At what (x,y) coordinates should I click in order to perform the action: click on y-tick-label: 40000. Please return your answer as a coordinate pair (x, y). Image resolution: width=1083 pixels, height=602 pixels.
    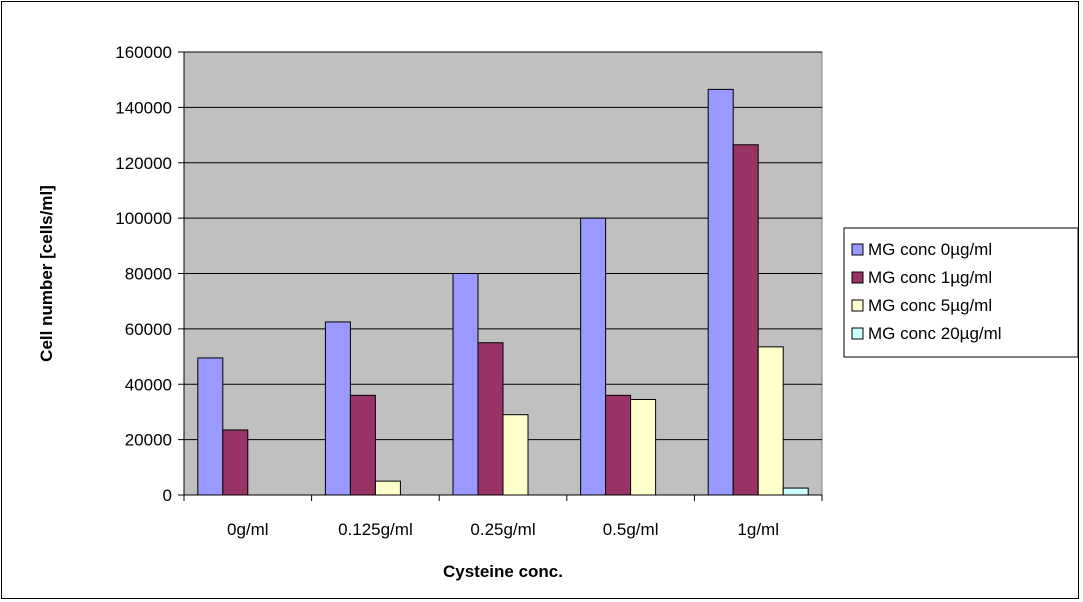
    Looking at the image, I should click on (148, 384).